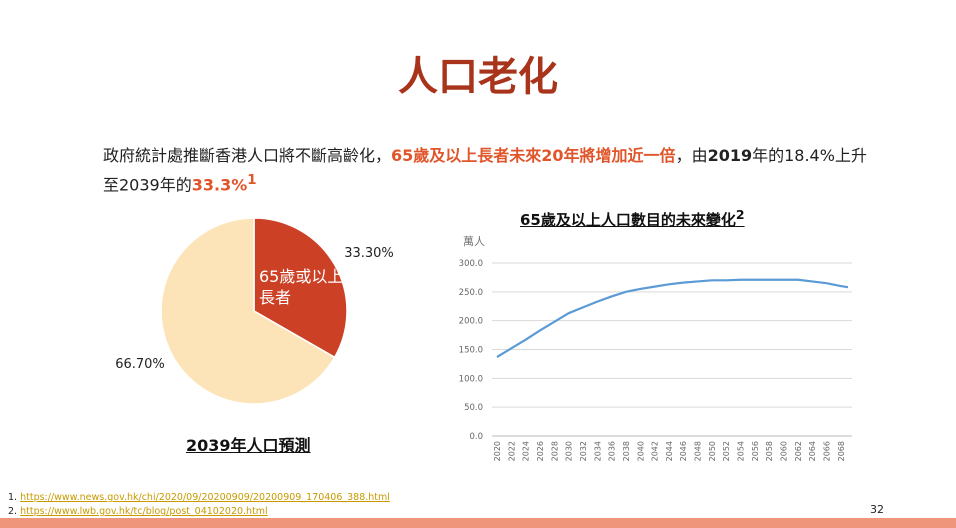 The width and height of the screenshot is (956, 528). Describe the element at coordinates (626, 451) in the screenshot. I see `x-tick-label: 2038` at that location.